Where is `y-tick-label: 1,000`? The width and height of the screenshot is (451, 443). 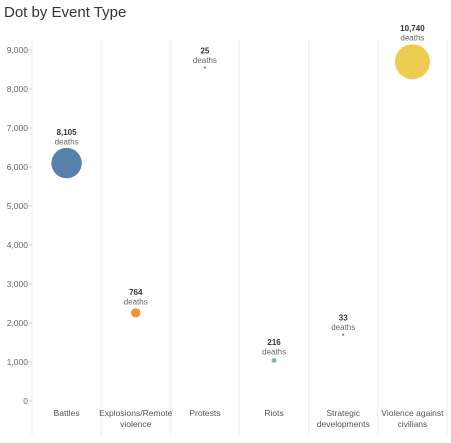 y-tick-label: 1,000 is located at coordinates (18, 362).